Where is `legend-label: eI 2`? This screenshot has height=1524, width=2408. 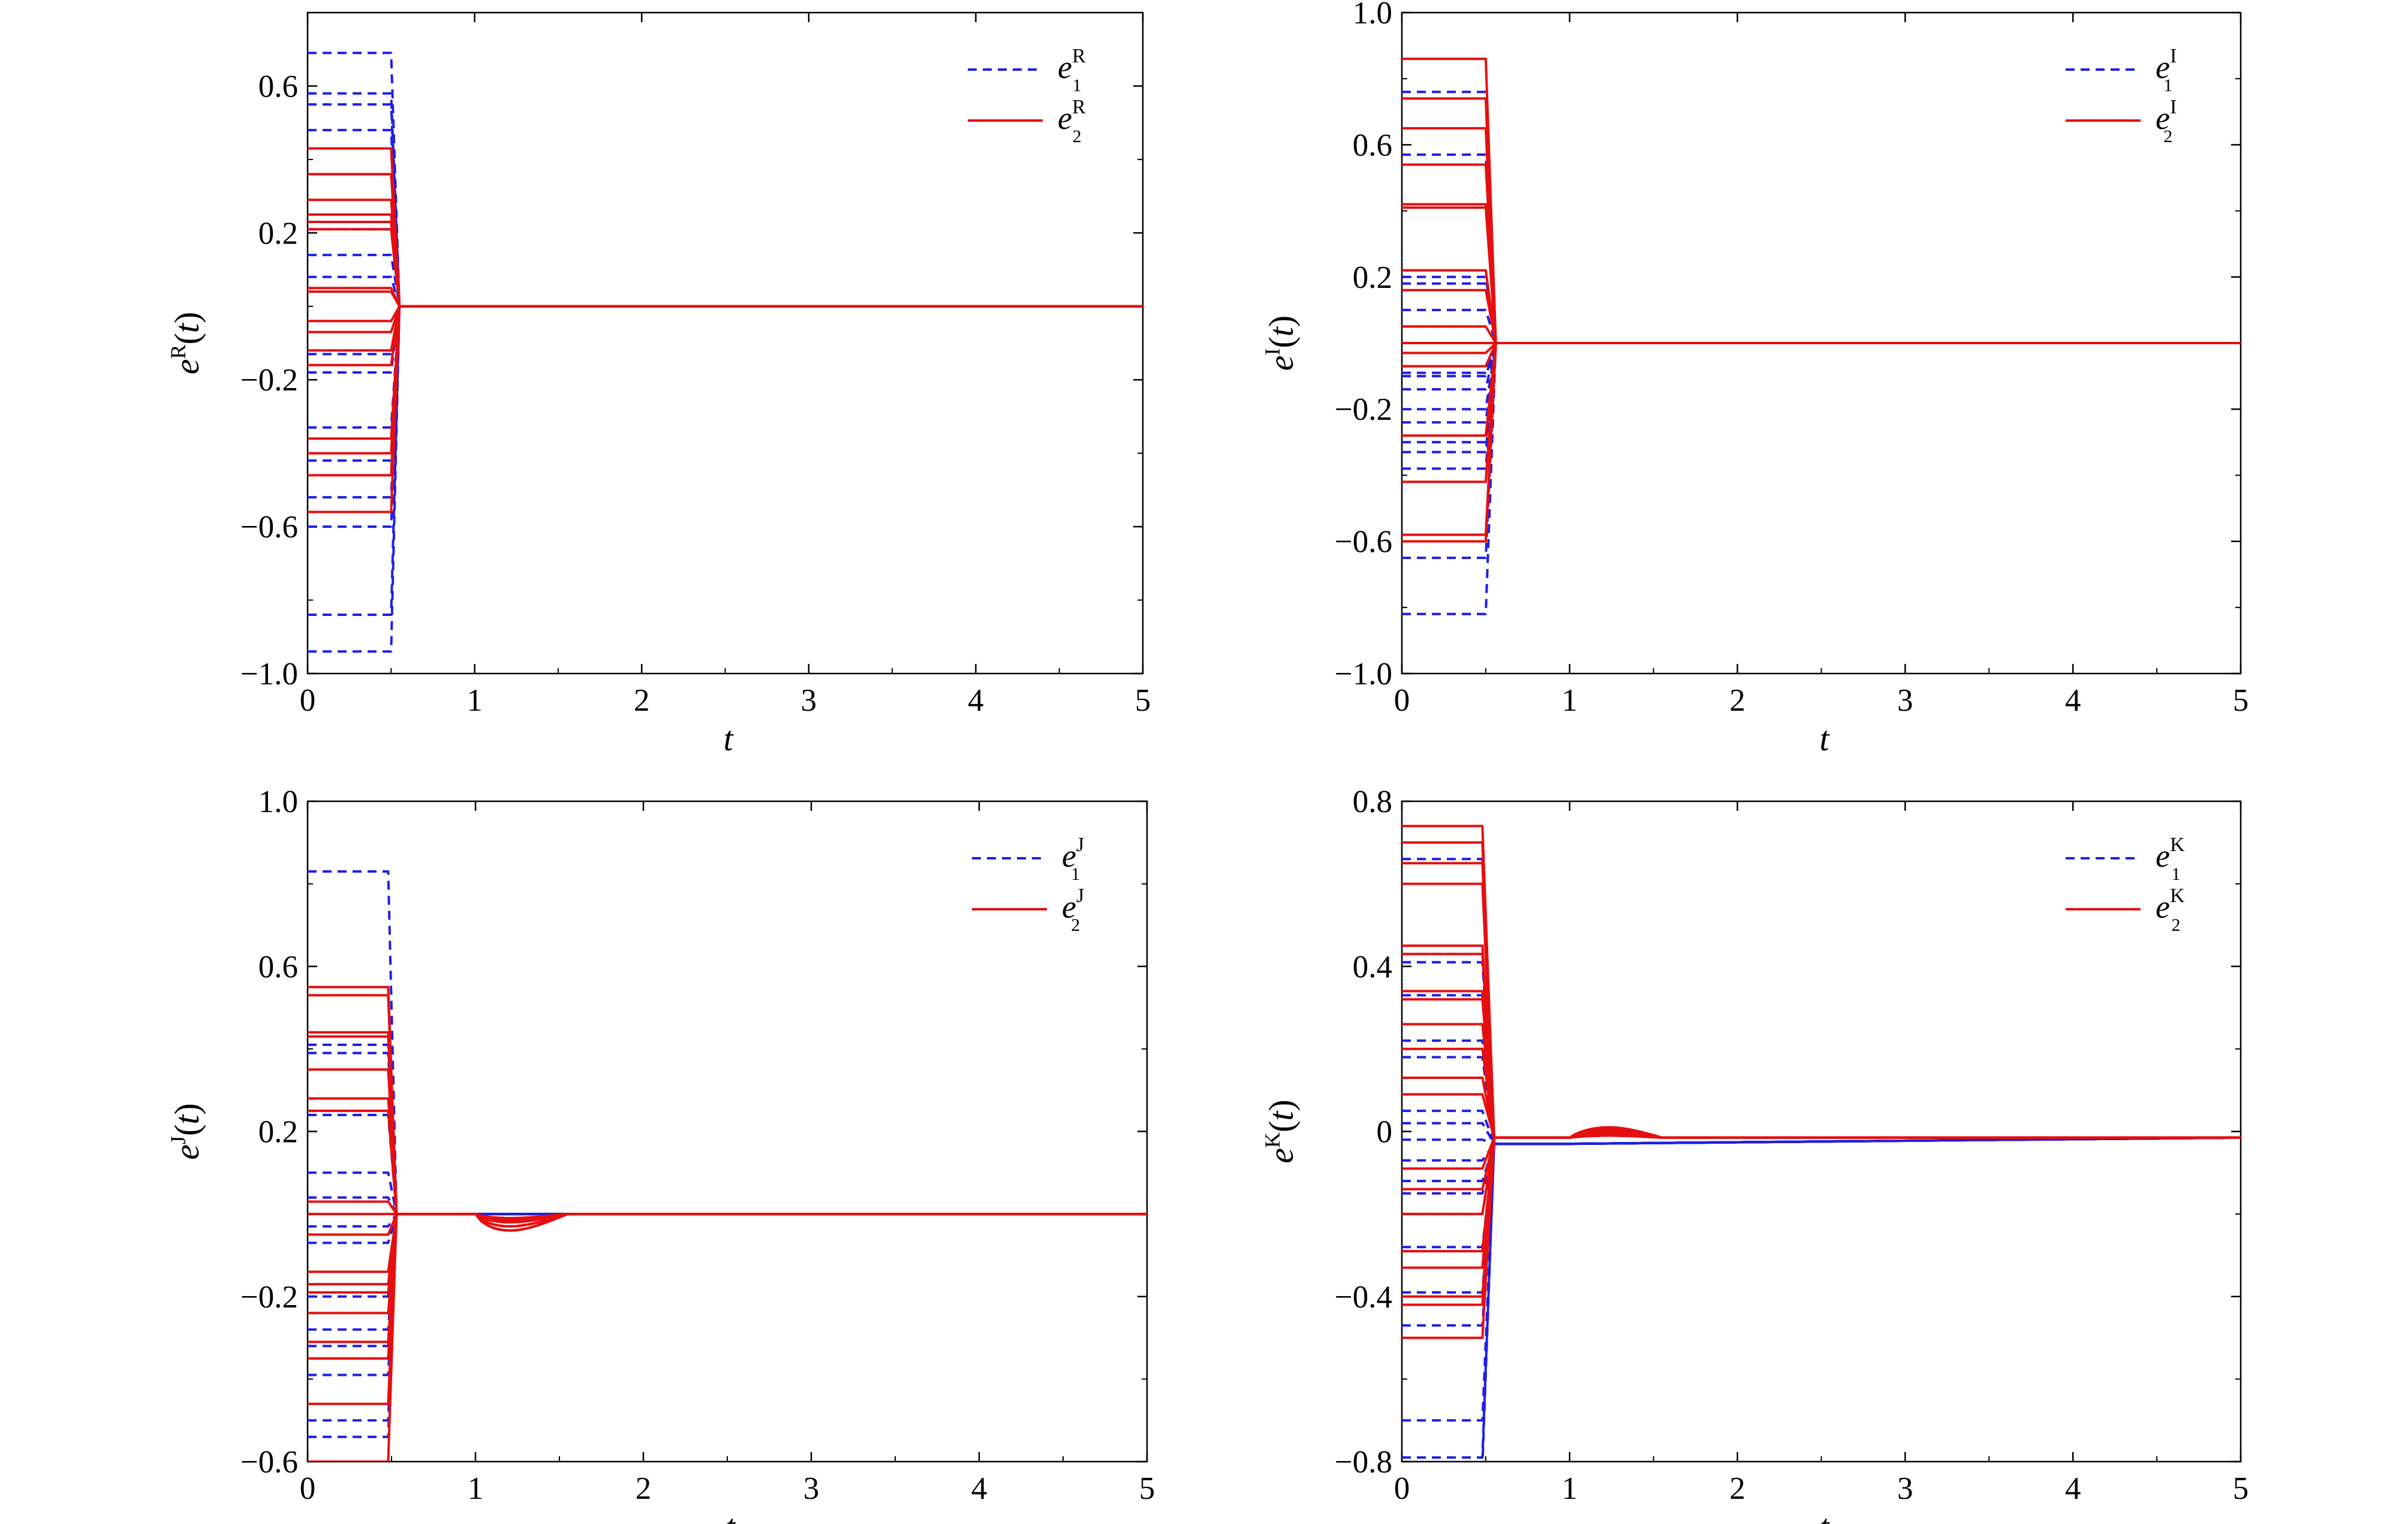
legend-label: eI 2 is located at coordinates (2166, 121).